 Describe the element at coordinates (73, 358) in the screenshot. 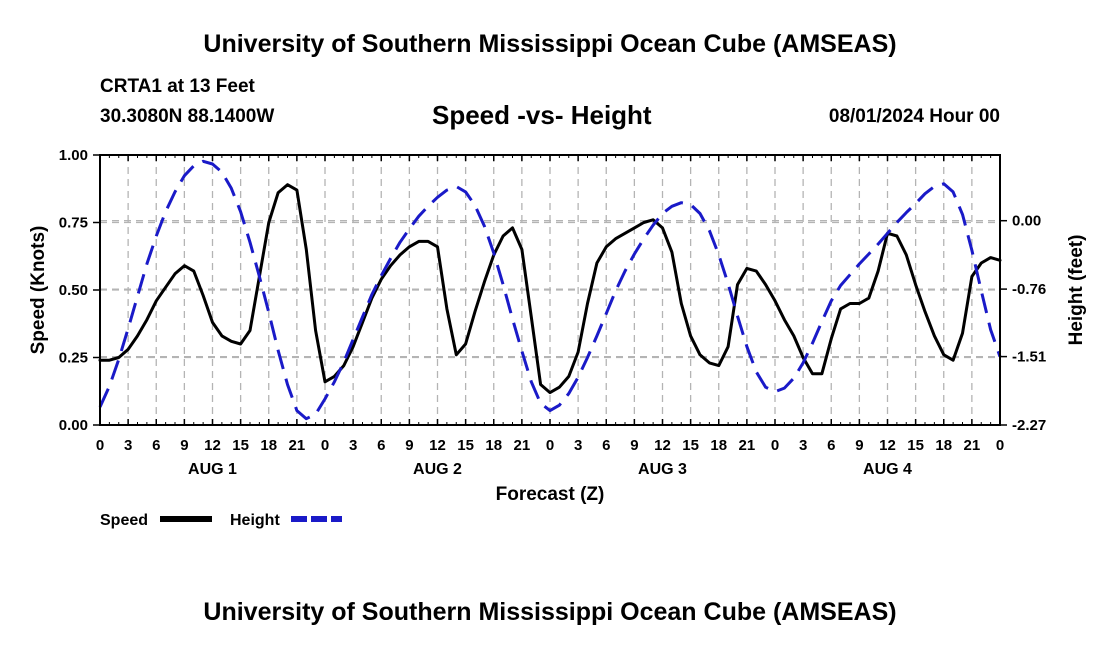

I see `y-tick-label: 0.25` at that location.